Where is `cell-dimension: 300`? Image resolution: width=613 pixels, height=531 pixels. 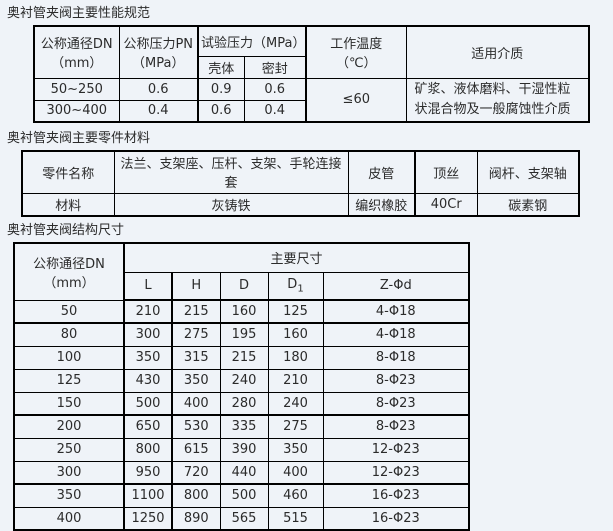 cell-dimension: 300 is located at coordinates (148, 334).